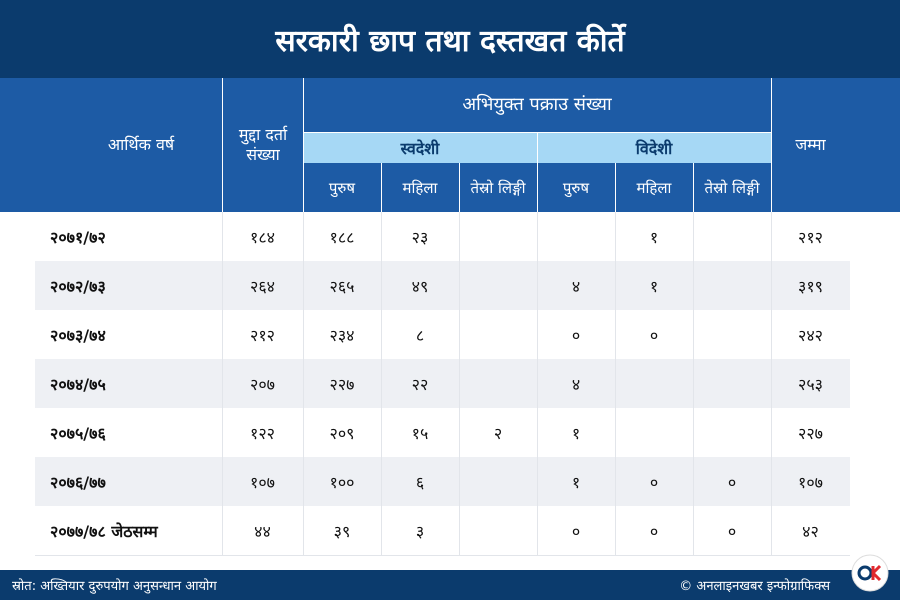 The image size is (900, 600). I want to click on value-cell: १००, so click(342, 482).